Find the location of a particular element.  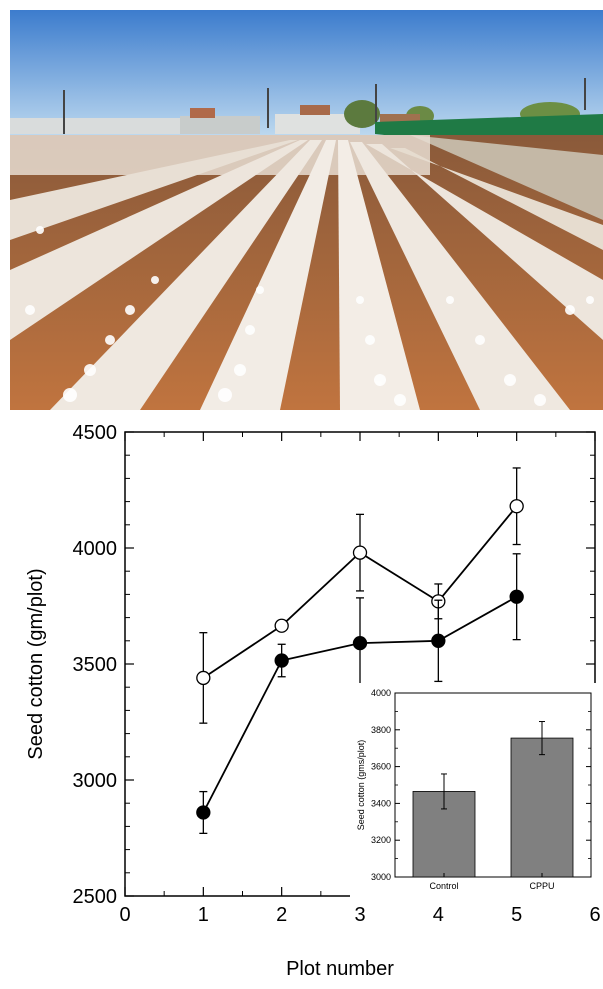

inset-y-tick-label: 3600 is located at coordinates (381, 767).